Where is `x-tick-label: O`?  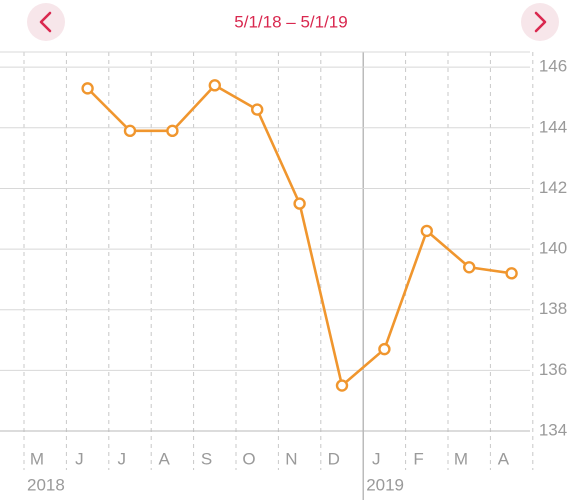
x-tick-label: O is located at coordinates (248, 458).